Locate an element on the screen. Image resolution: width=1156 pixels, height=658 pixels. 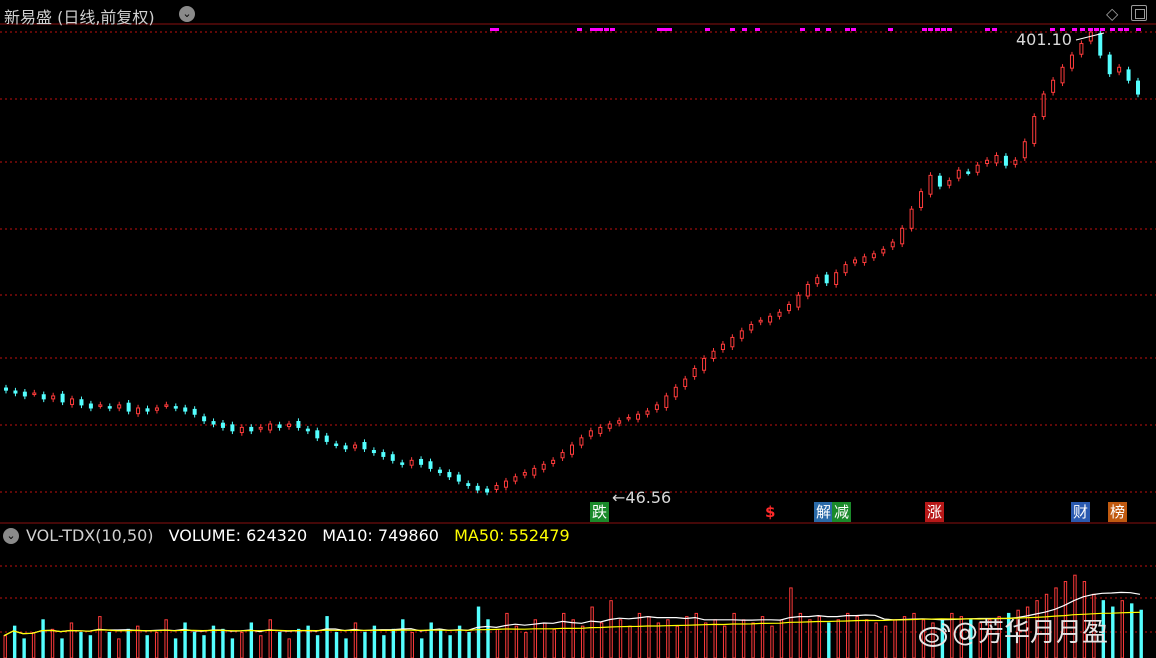
ma50-line is located at coordinates (572, 624).